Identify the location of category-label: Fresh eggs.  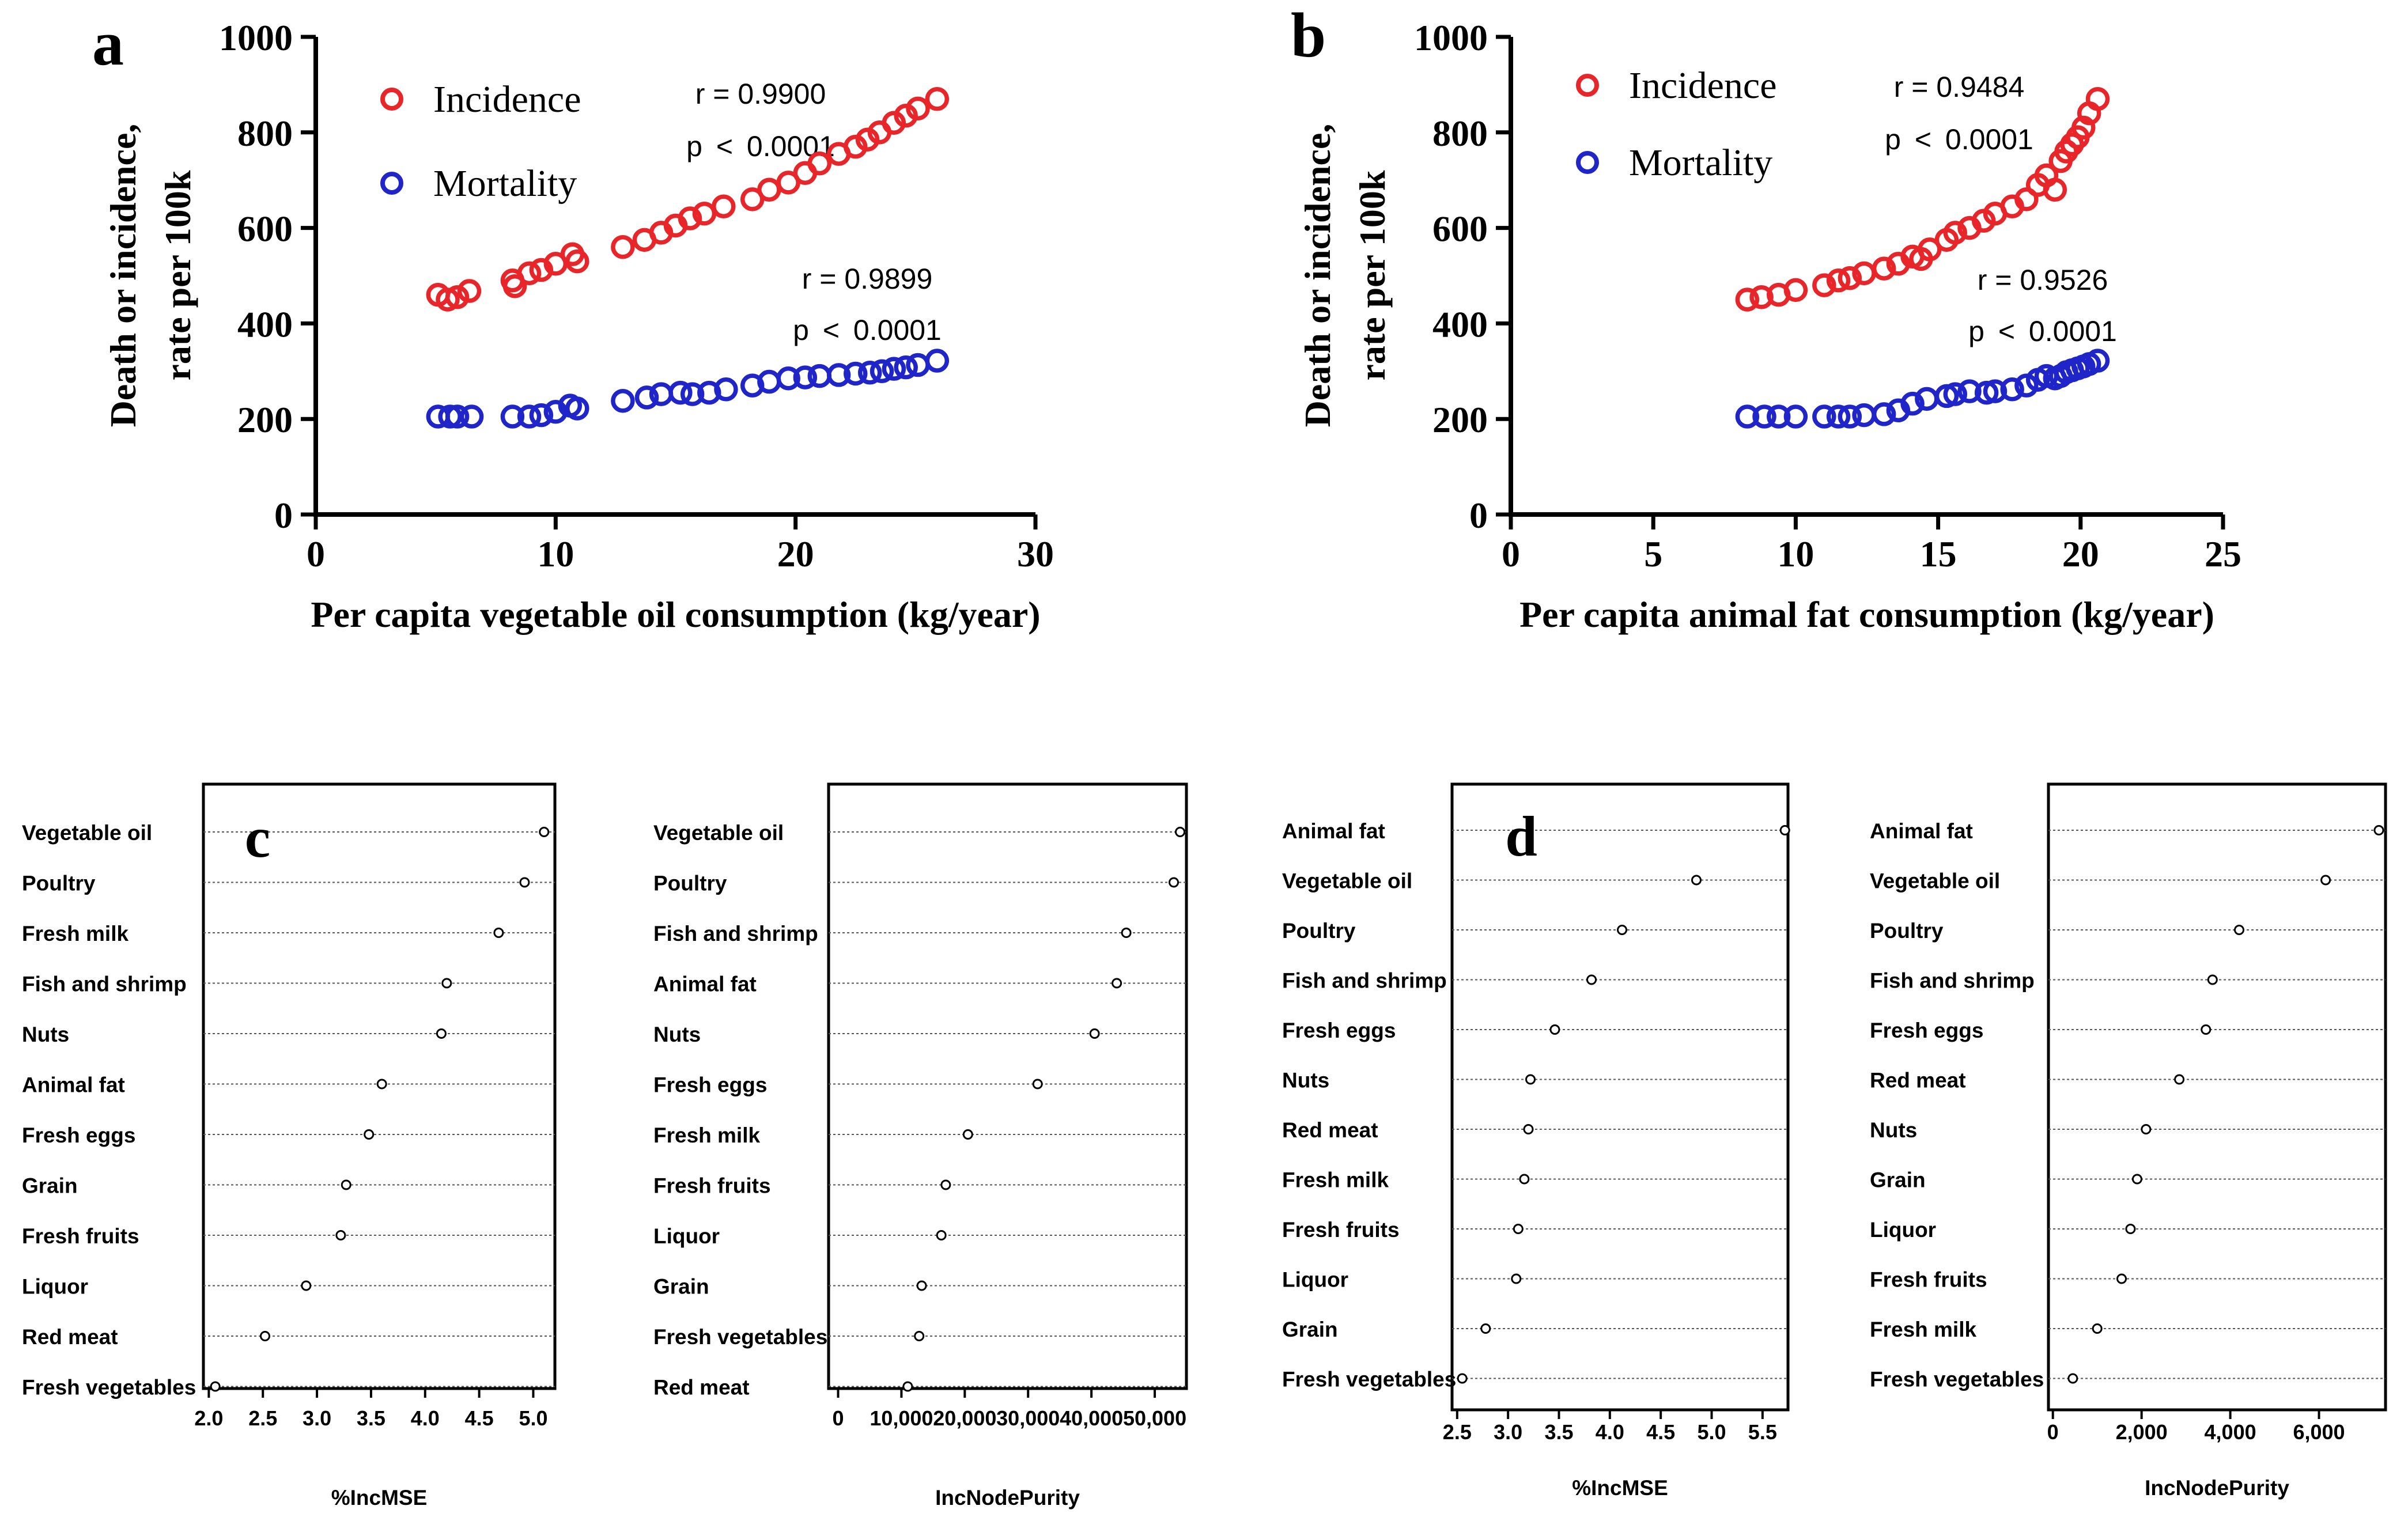
(1339, 1030).